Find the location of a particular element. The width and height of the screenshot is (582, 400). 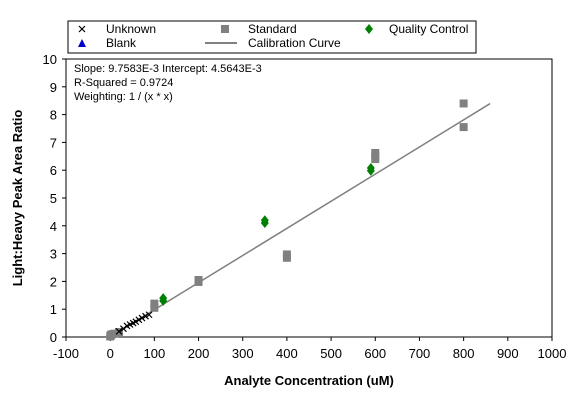

y-axis: 0 1 2 3 4 5 6 7 8 9 10 is located at coordinates (54, 198).